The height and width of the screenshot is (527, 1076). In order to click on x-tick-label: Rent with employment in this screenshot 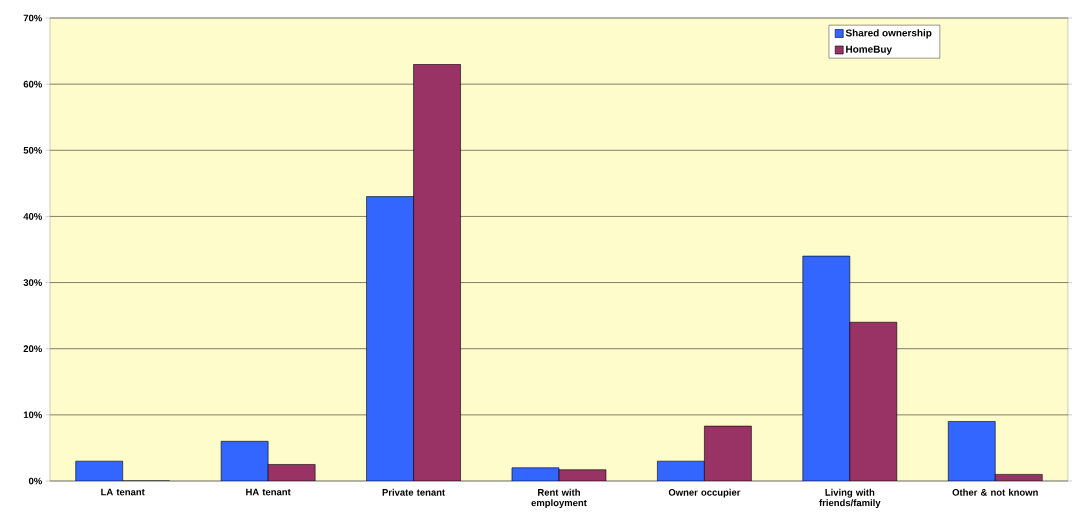, I will do `click(559, 498)`.